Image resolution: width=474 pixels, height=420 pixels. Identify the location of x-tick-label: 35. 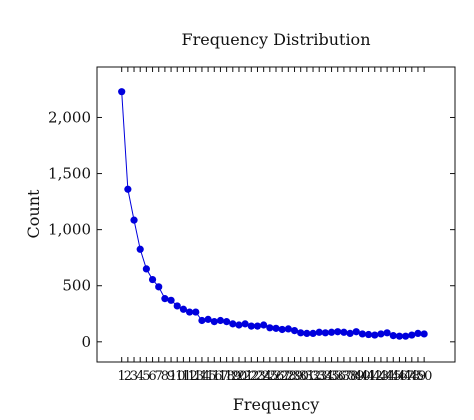
(331, 376).